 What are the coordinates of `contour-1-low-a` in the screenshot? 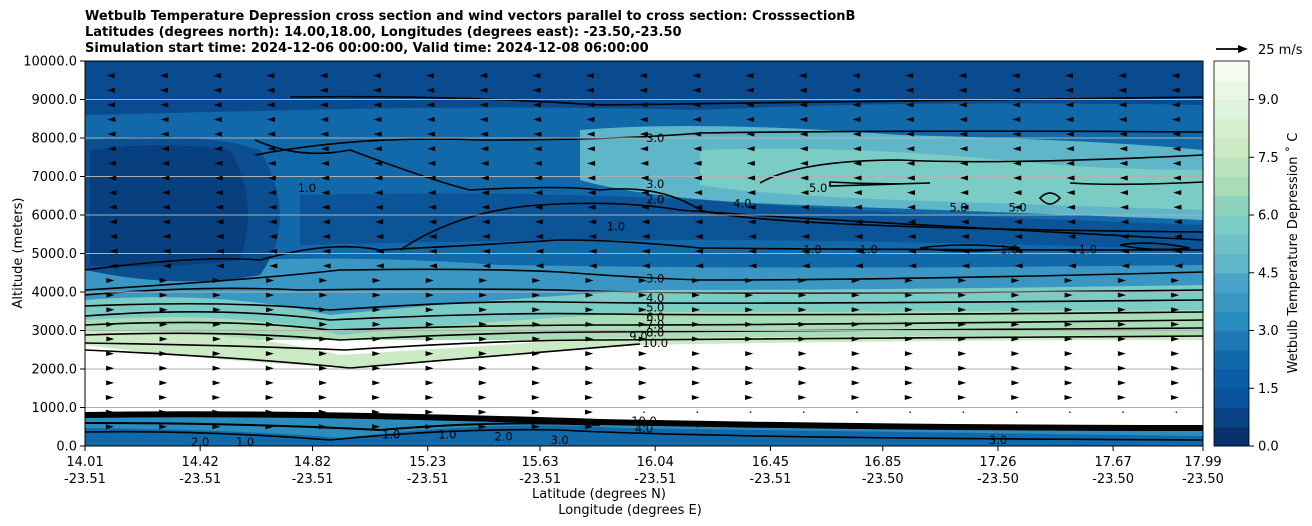 It's located at (970, 248).